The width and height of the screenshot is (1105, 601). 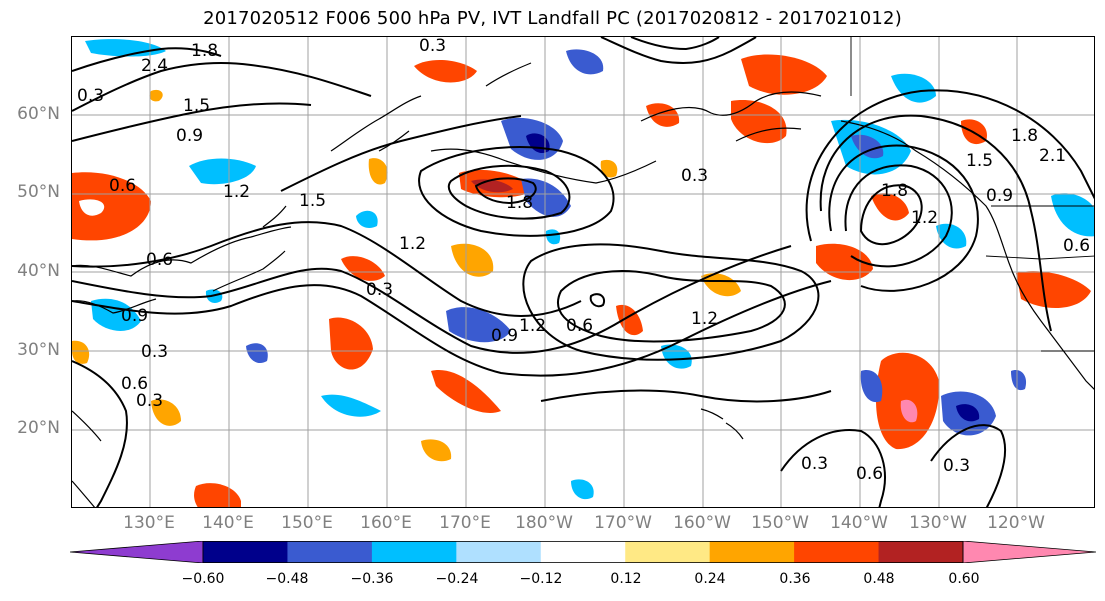 I want to click on coastline-northamerica, so click(x=967, y=255).